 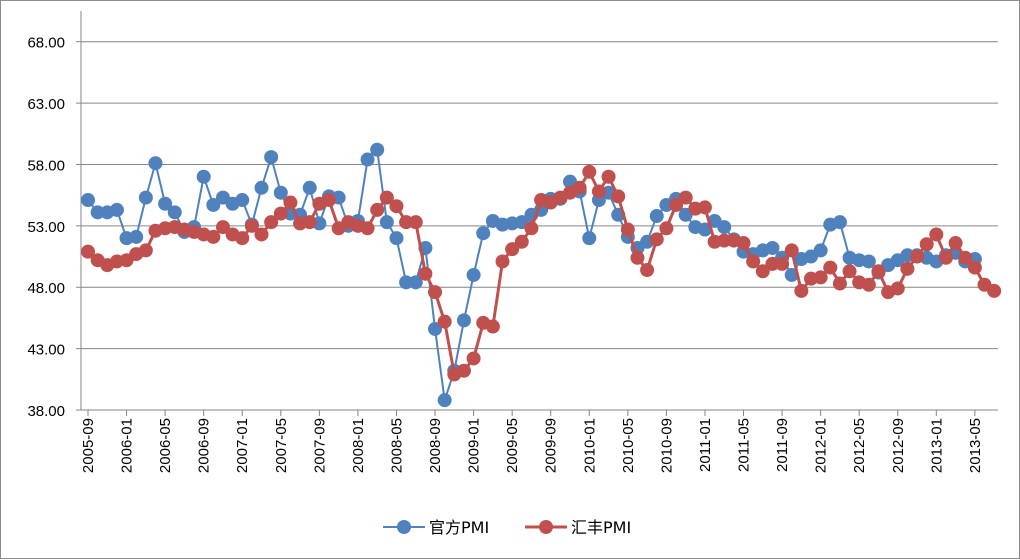 What do you see at coordinates (705, 445) in the screenshot?
I see `x-tick-label: 2011-01` at bounding box center [705, 445].